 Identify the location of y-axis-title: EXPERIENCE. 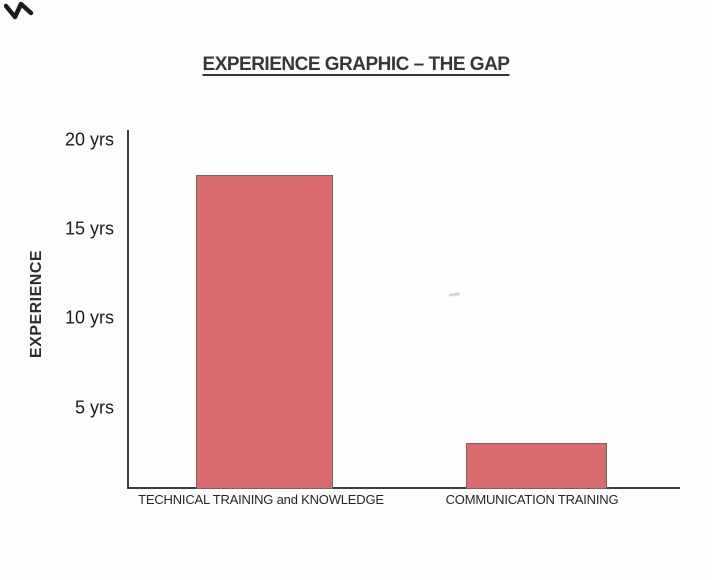
(36, 304).